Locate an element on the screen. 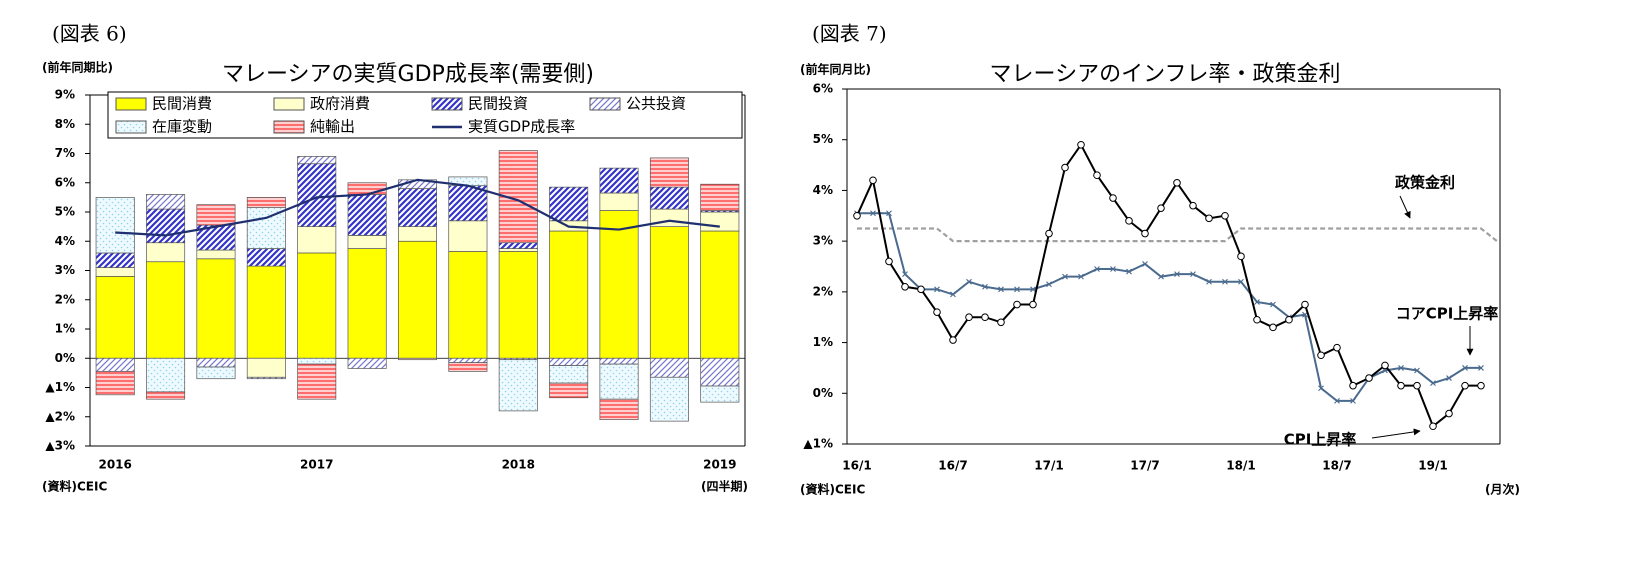 Image resolution: width=1648 pixels, height=579 pixels. y-tick-label: 7% is located at coordinates (65, 153).